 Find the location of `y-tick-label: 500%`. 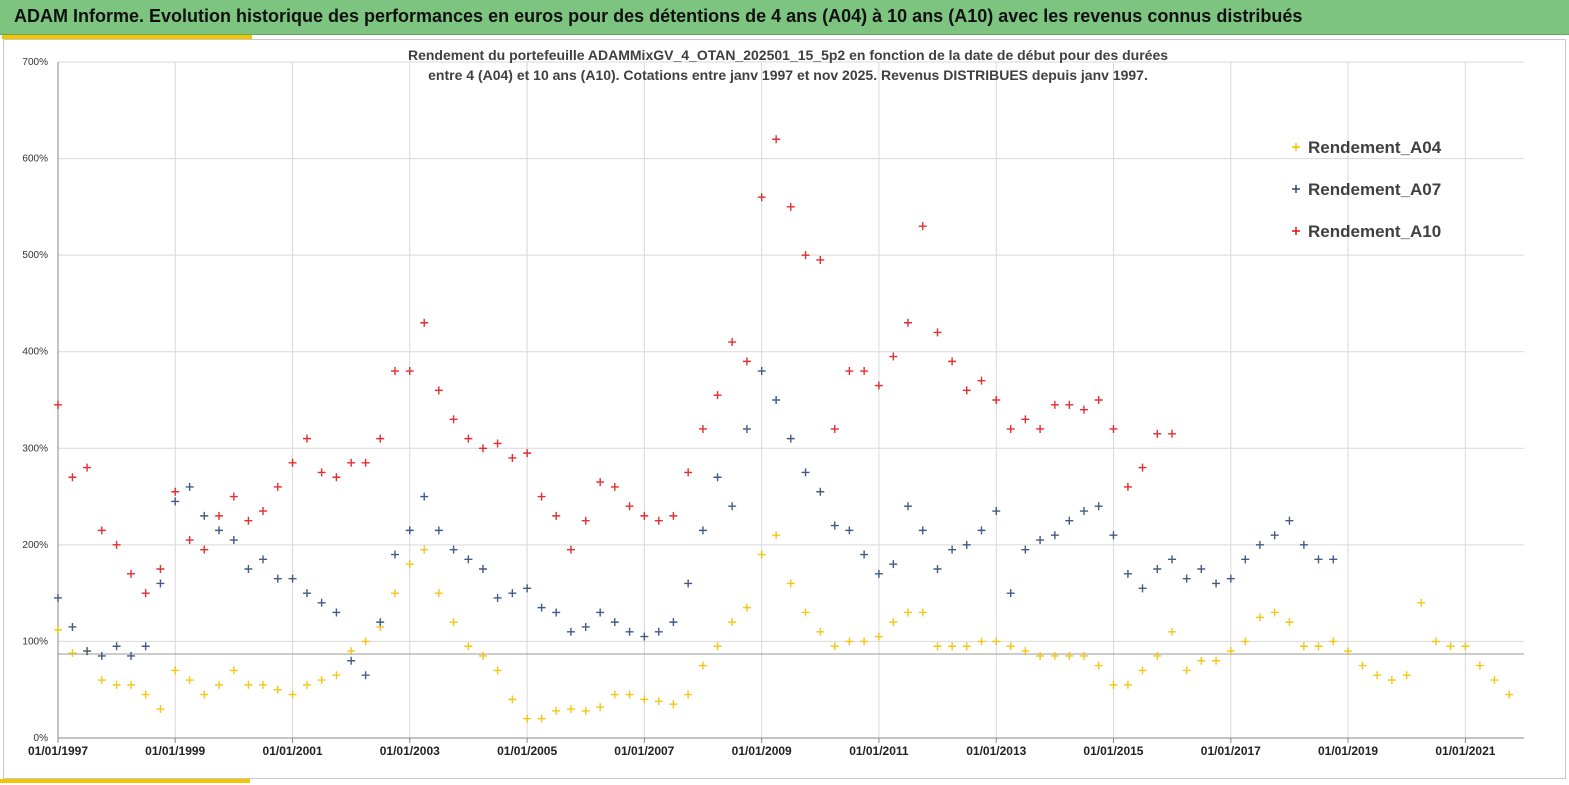

y-tick-label: 500% is located at coordinates (35, 255).